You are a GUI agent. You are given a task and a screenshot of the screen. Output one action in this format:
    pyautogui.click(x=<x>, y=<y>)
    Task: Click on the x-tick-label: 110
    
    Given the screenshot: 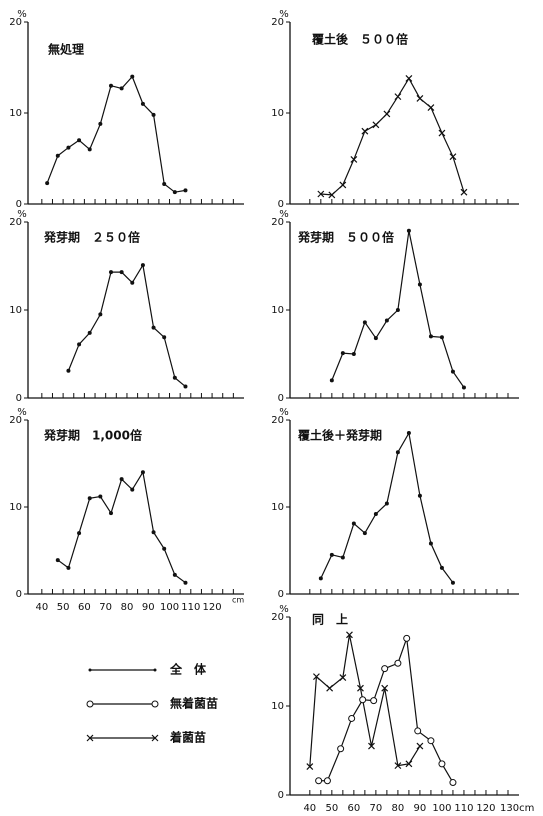 What is the action you would take?
    pyautogui.click(x=463, y=808)
    